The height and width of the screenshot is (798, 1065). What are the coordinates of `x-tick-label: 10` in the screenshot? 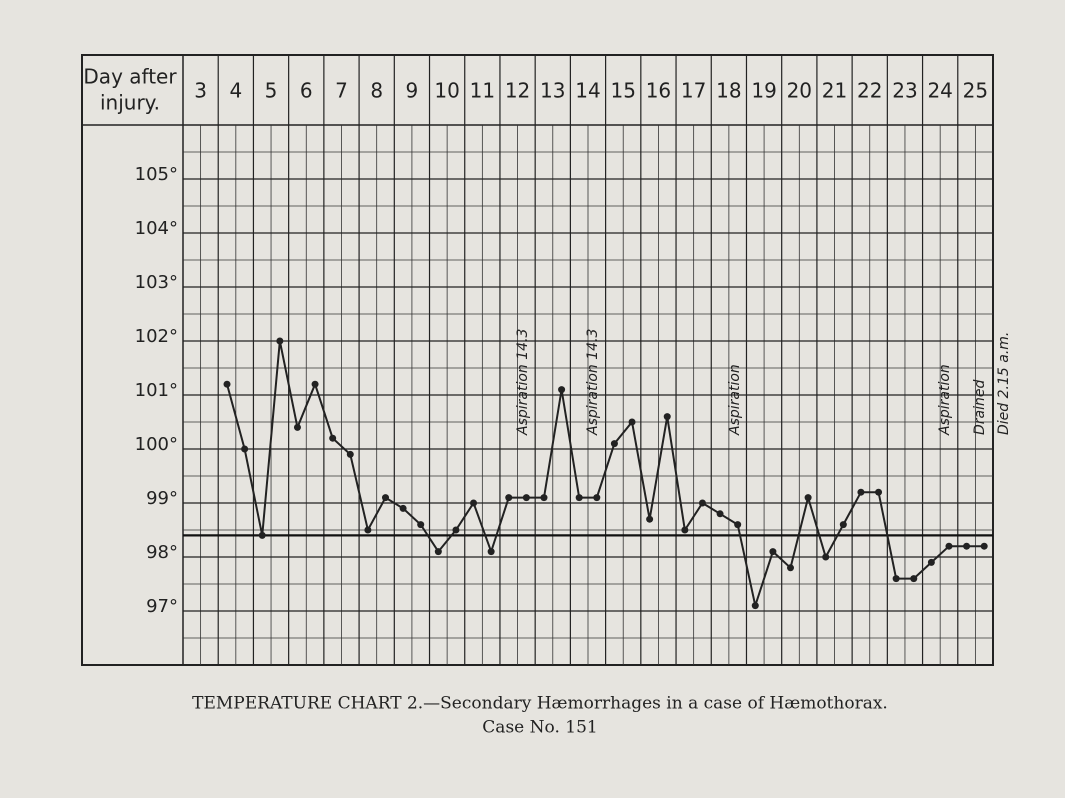 It's located at (446, 91).